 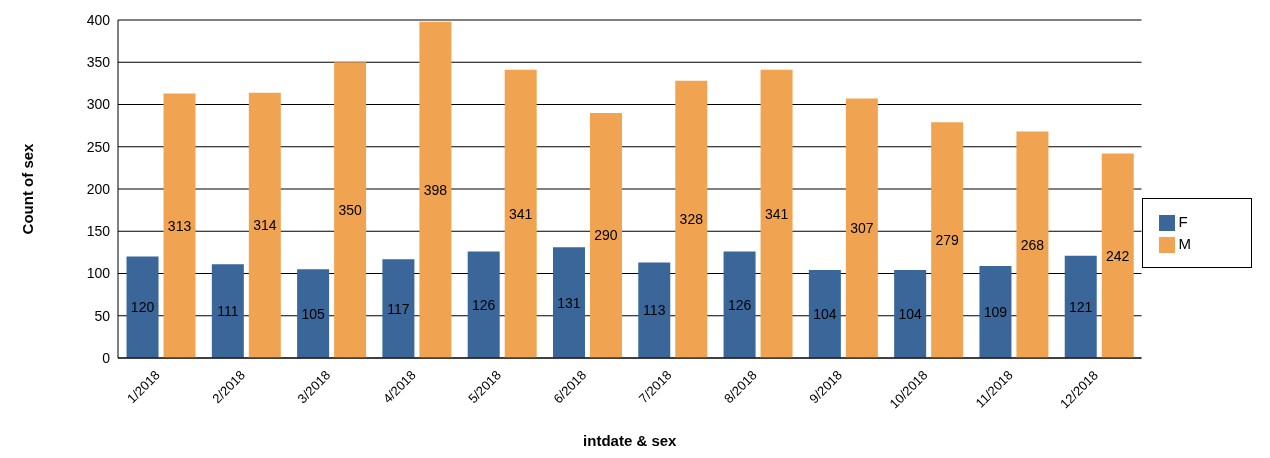 I want to click on y-tick-label: 350, so click(x=98, y=62).